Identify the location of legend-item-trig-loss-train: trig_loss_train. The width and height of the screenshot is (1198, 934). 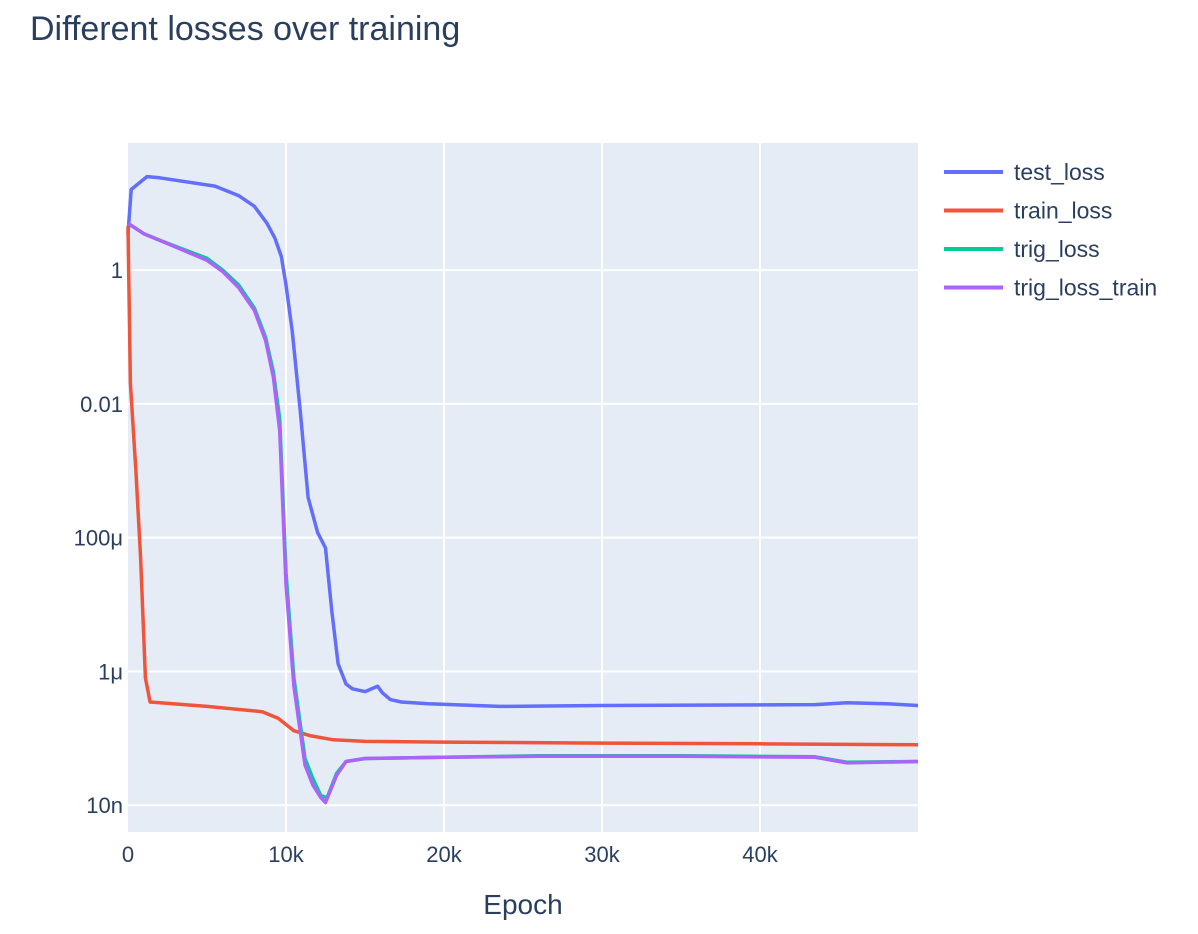
(1050, 288).